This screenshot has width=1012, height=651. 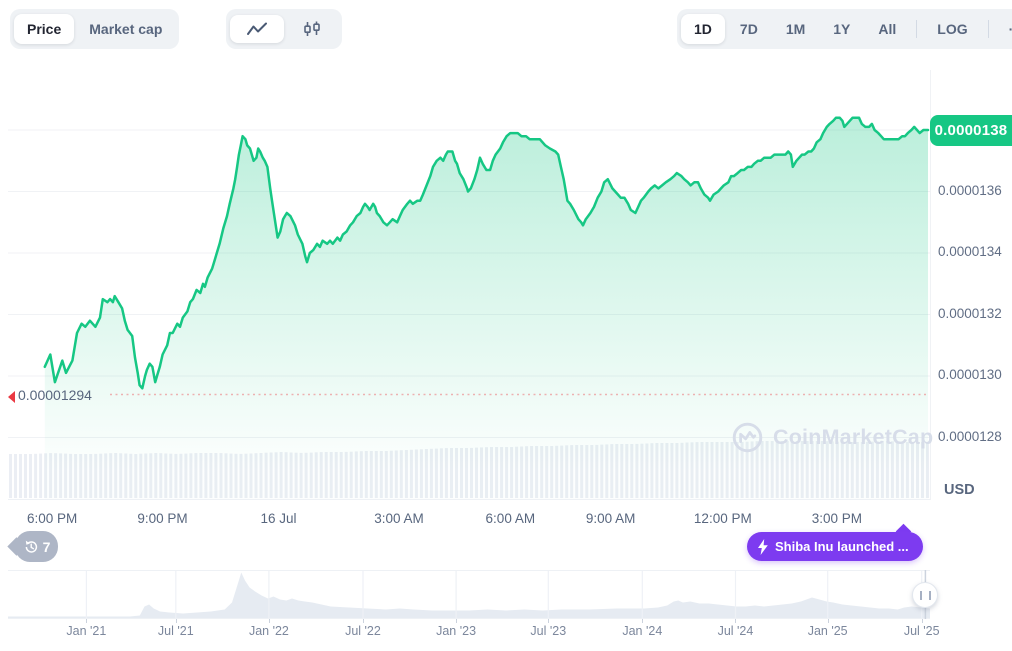 What do you see at coordinates (268, 631) in the screenshot?
I see `date-tick-label: Jan '22` at bounding box center [268, 631].